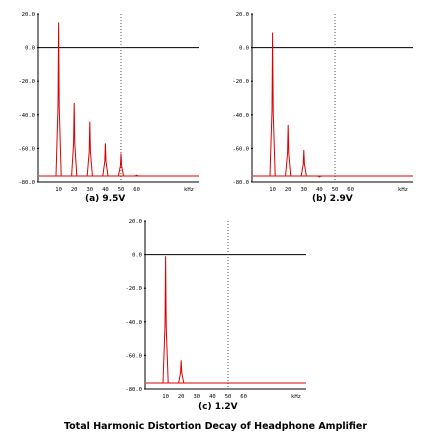 This screenshot has width=431, height=440. Describe the element at coordinates (105, 199) in the screenshot. I see `caption-a: (a) 9.5V` at that location.